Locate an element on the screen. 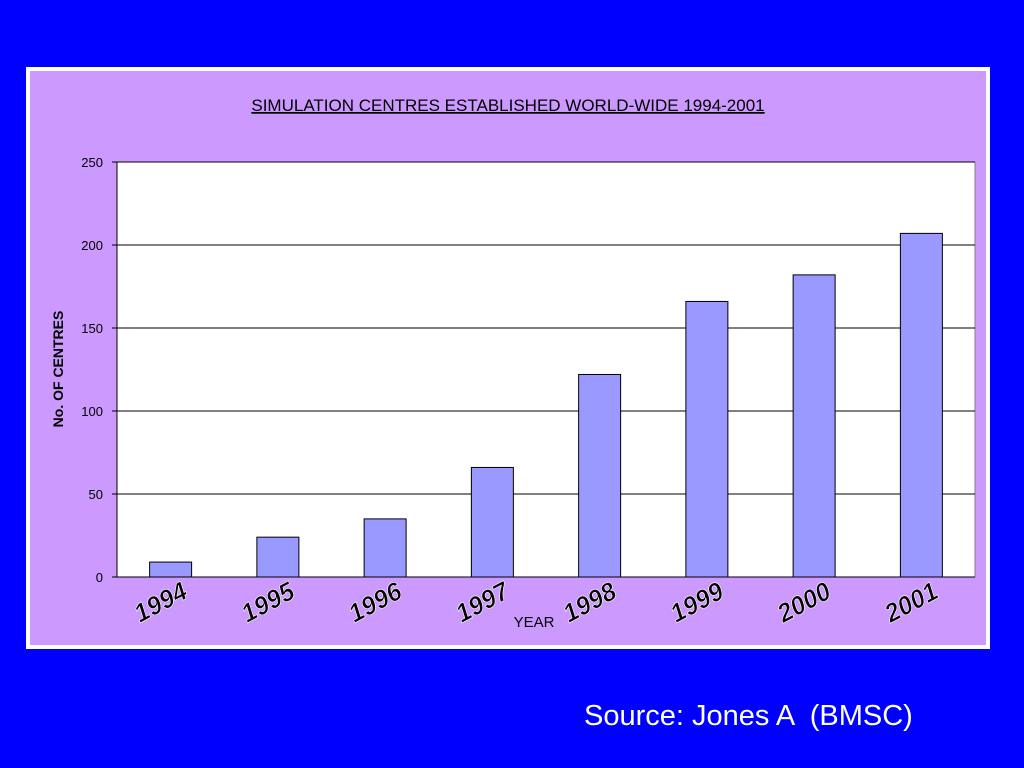  bar-1997 is located at coordinates (492, 522).